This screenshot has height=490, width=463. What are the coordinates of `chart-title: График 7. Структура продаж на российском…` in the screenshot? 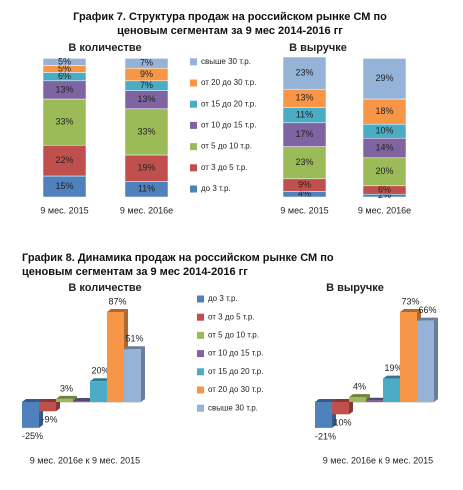 It's located at (230, 24).